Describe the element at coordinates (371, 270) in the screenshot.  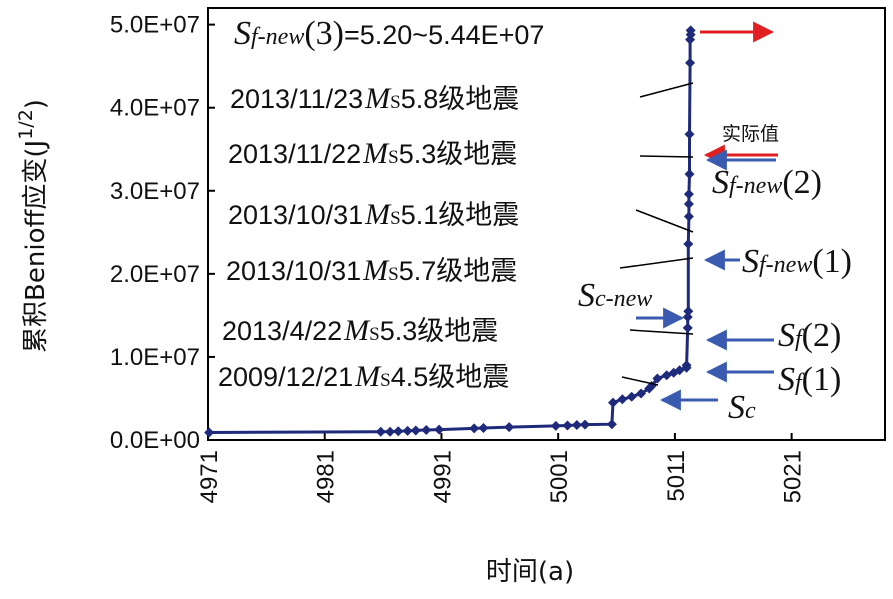
I see `svg-text: 2013/10/31MS5.7级地震` at that location.